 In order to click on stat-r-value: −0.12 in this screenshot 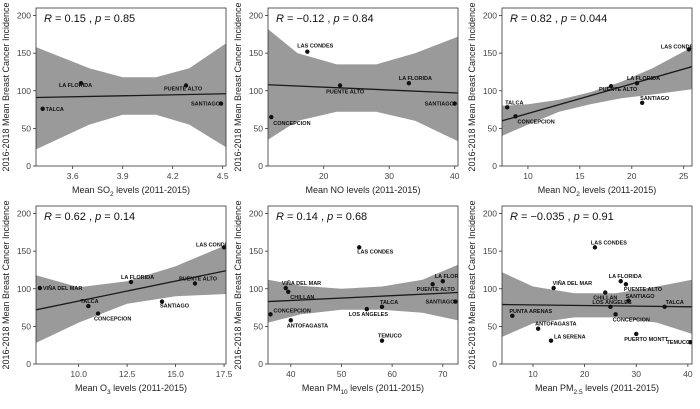, I will do `click(311, 19)`.